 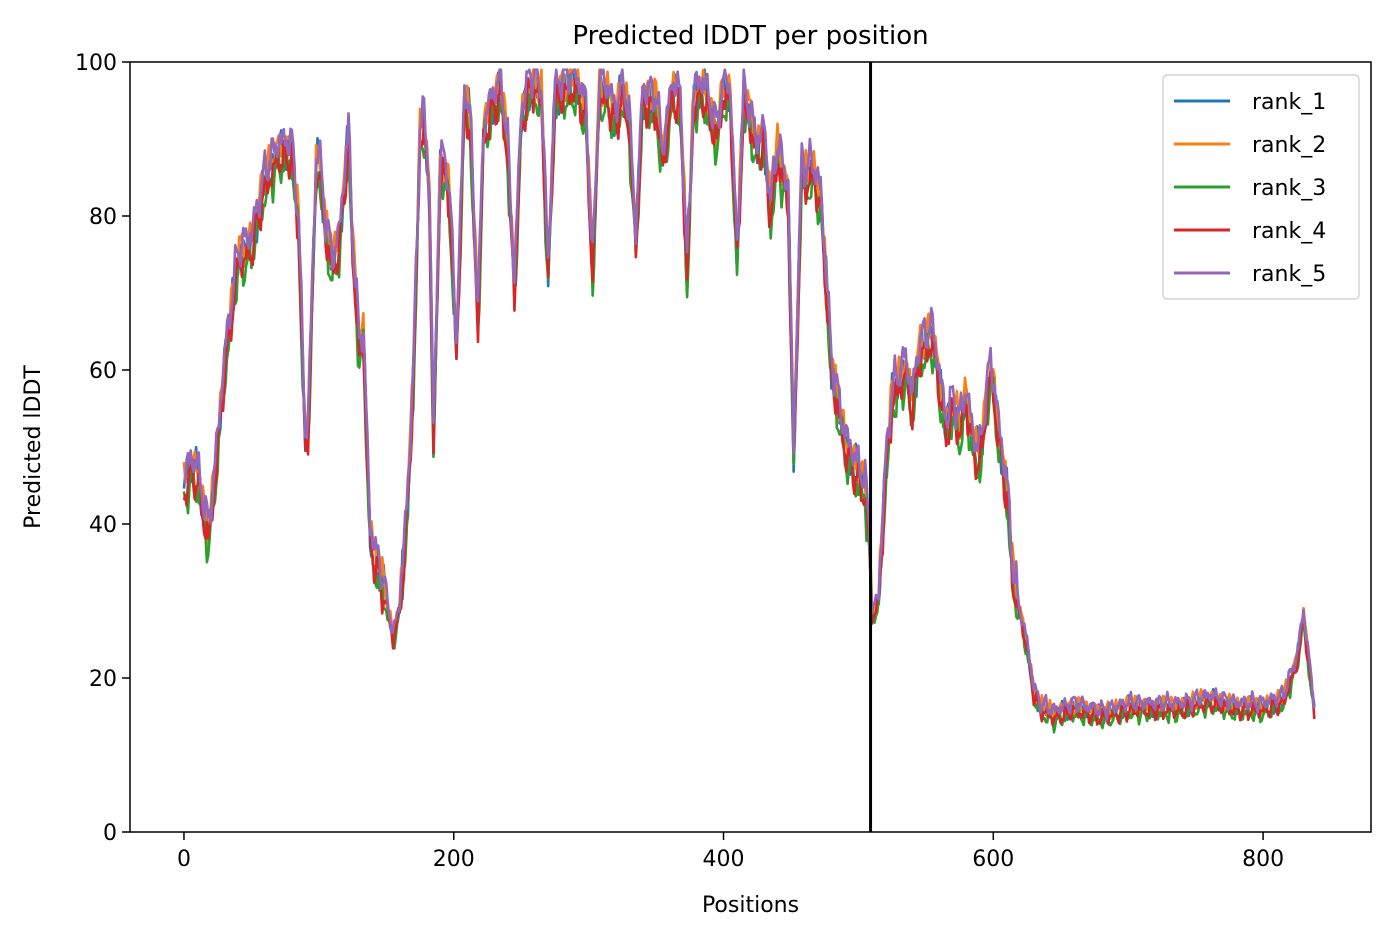 I want to click on legend-label: rank_1, so click(x=1289, y=102).